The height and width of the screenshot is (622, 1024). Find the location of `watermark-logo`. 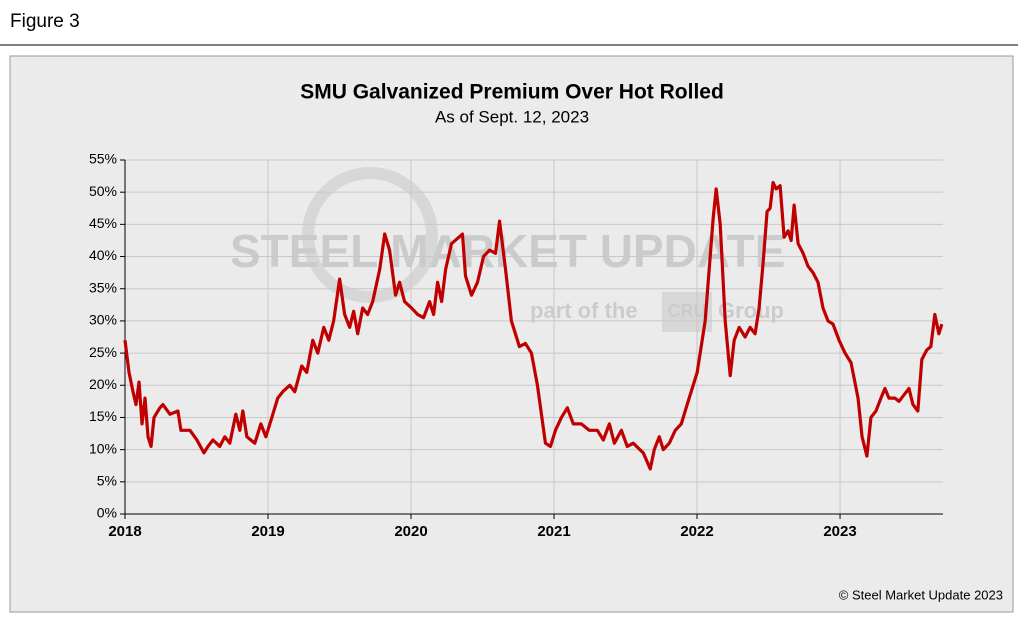

watermark-logo is located at coordinates (370, 235).